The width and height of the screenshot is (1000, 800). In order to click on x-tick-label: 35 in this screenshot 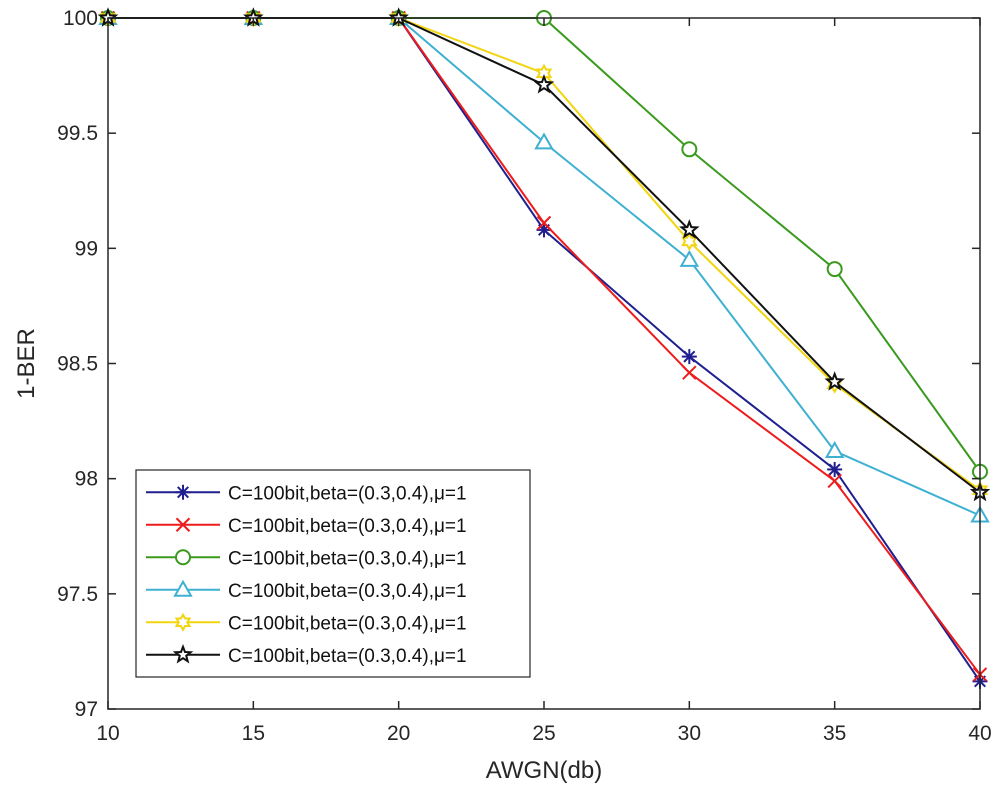, I will do `click(834, 733)`.